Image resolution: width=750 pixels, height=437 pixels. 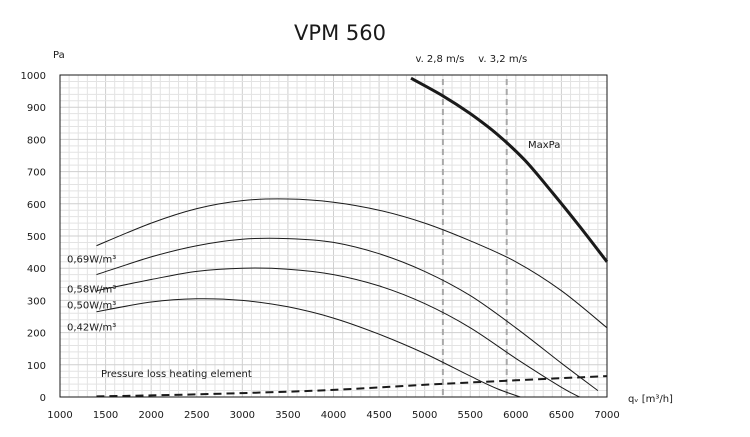 What do you see at coordinates (91, 290) in the screenshot?
I see `efficiency-label: 0,58W/m³` at bounding box center [91, 290].